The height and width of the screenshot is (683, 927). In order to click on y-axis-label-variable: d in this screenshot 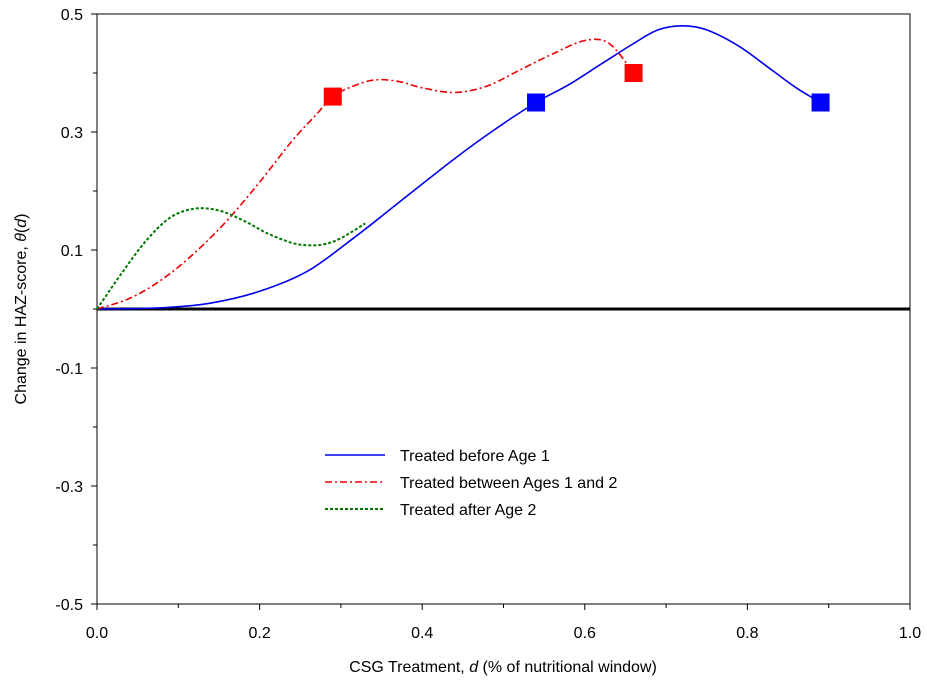, I will do `click(21, 223)`.